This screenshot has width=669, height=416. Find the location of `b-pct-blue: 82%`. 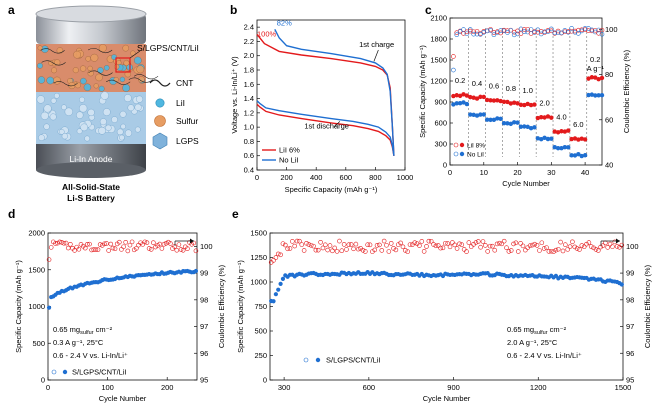

b-pct-blue: 82% is located at coordinates (284, 23).